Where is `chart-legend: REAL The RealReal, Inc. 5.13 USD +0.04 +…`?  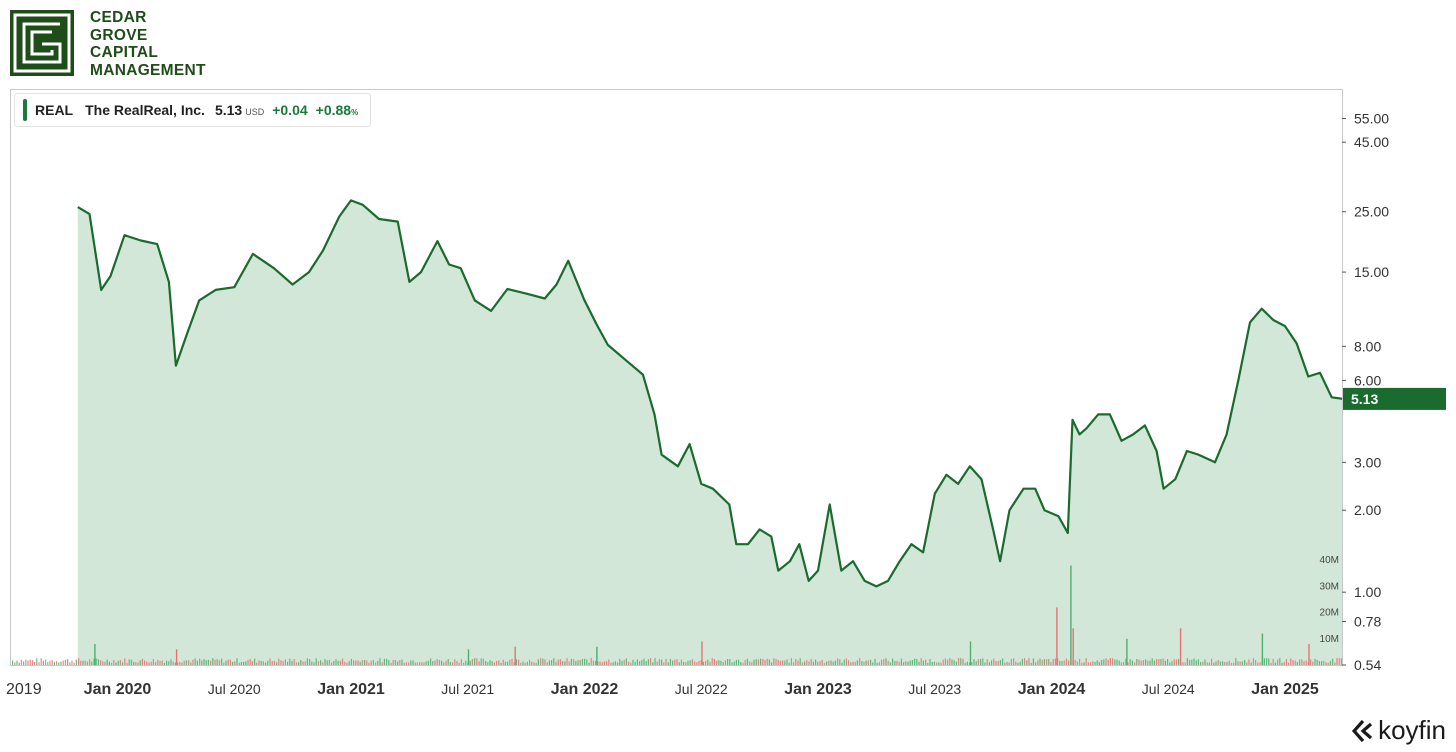
chart-legend: REAL The RealReal, Inc. 5.13 USD +0.04 +… is located at coordinates (193, 110).